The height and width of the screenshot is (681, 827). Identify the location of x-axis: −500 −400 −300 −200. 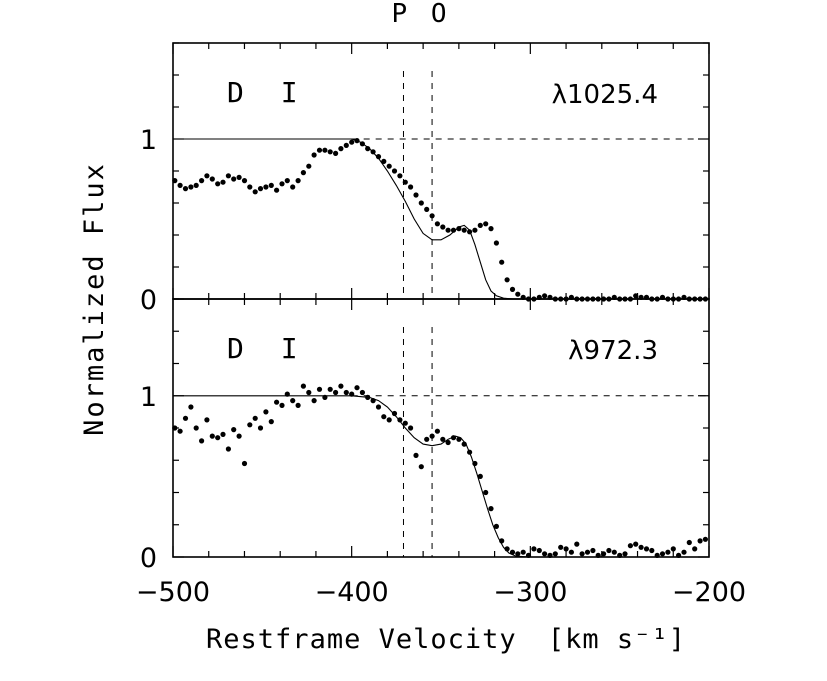
(441, 592).